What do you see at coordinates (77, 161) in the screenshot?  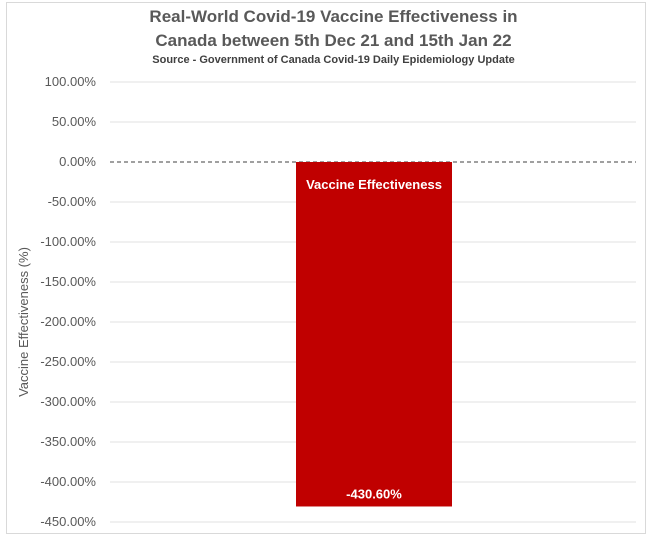 I see `y-tick-label: 0.00%` at bounding box center [77, 161].